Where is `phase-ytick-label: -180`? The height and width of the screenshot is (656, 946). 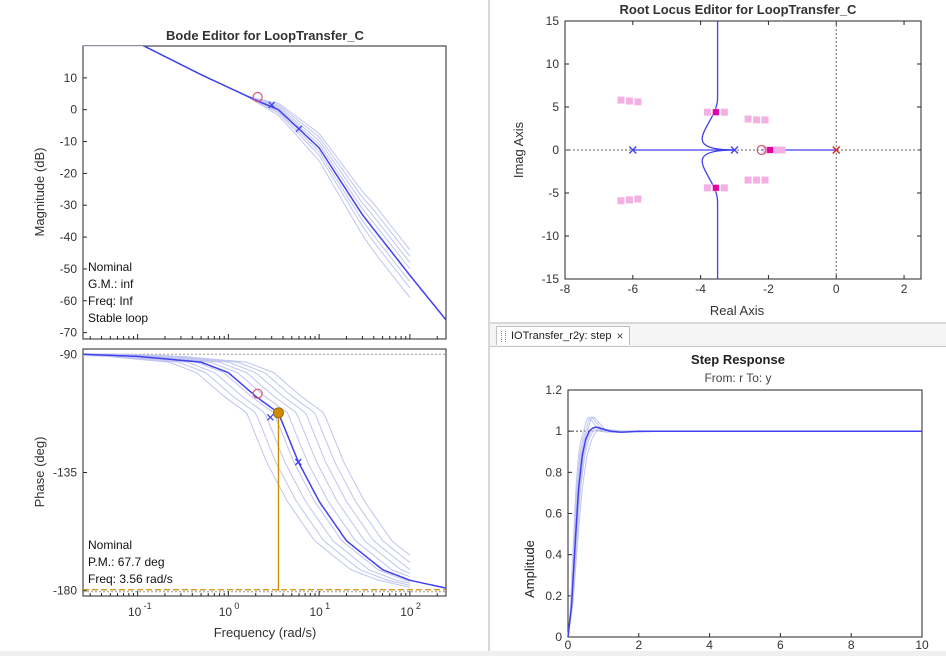
phase-ytick-label: -180 is located at coordinates (65, 591).